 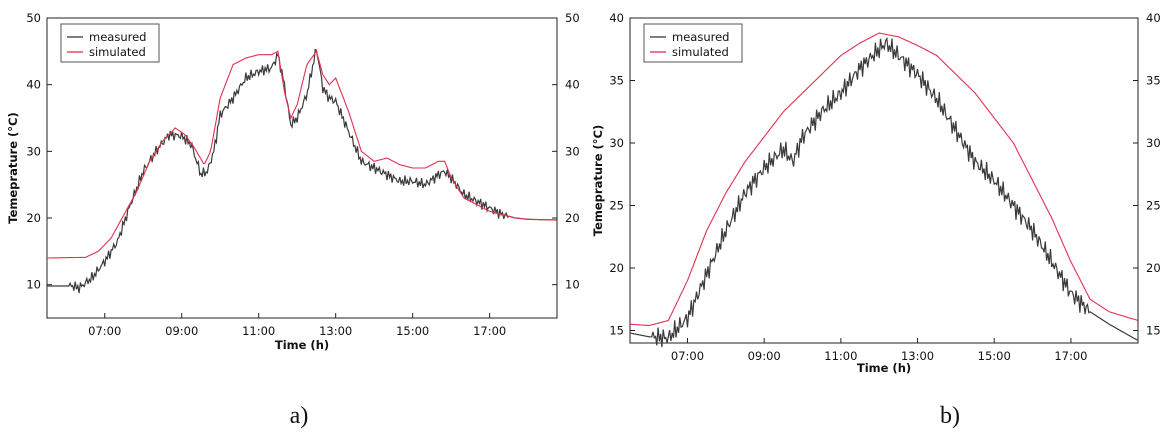 What do you see at coordinates (33, 18) in the screenshot?
I see `y-tick-label: 50` at bounding box center [33, 18].